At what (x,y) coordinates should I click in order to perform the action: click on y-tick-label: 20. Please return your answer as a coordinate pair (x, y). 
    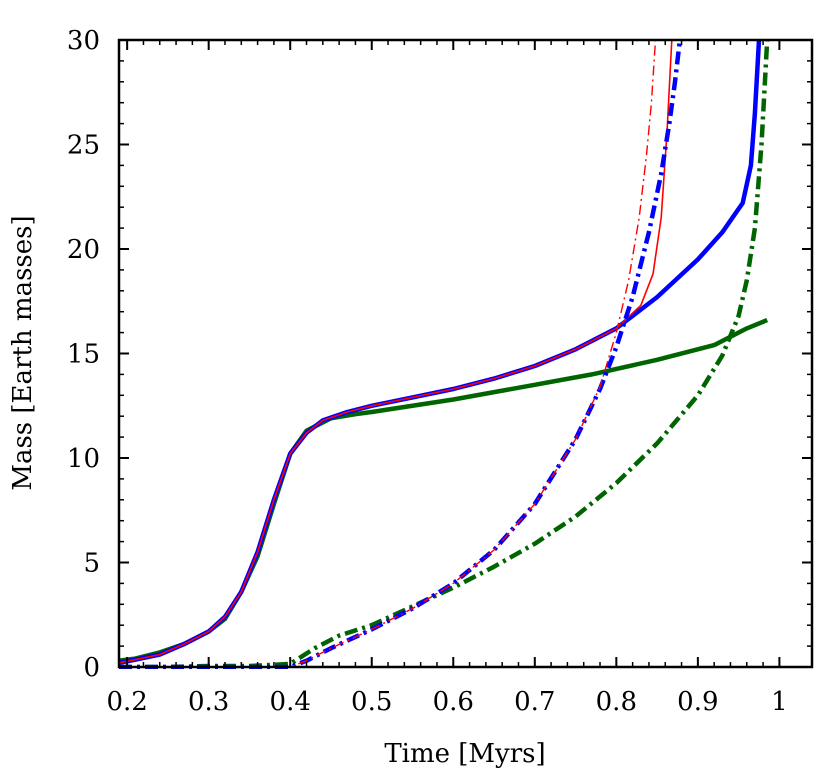
    Looking at the image, I should click on (83, 250).